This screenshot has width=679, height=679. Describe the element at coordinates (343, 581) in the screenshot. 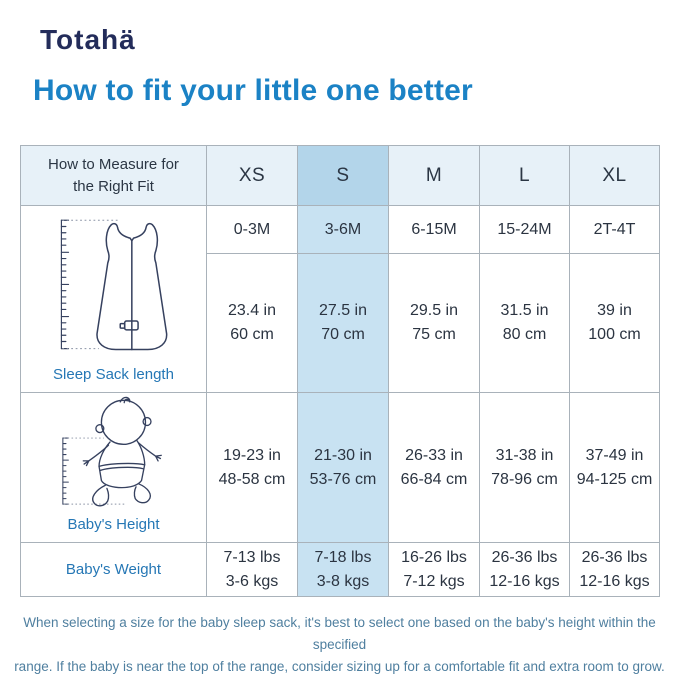

I see `kgs-value: 3-8 kgs` at that location.